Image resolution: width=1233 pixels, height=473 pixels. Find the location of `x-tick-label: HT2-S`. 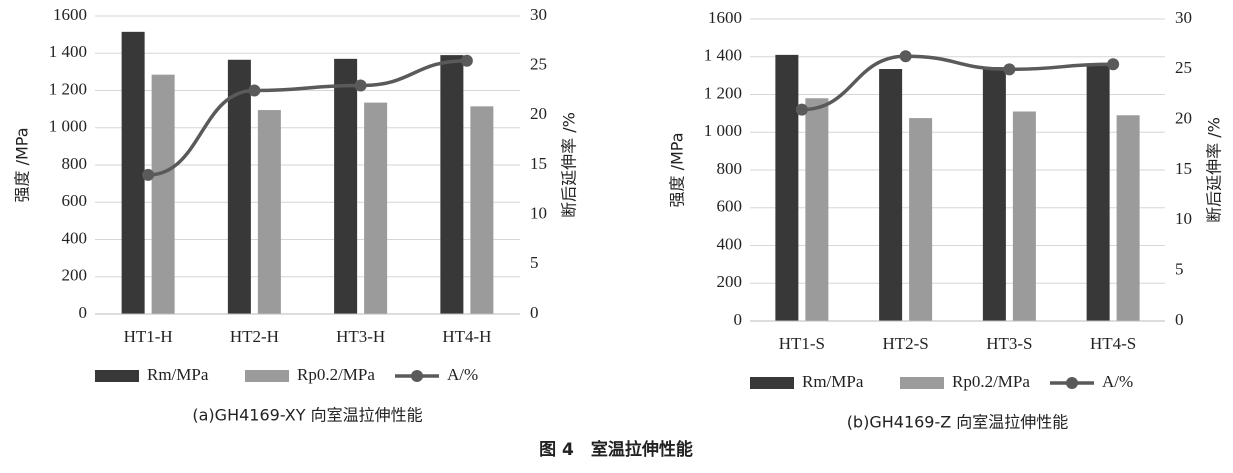

x-tick-label: HT2-S is located at coordinates (905, 343).